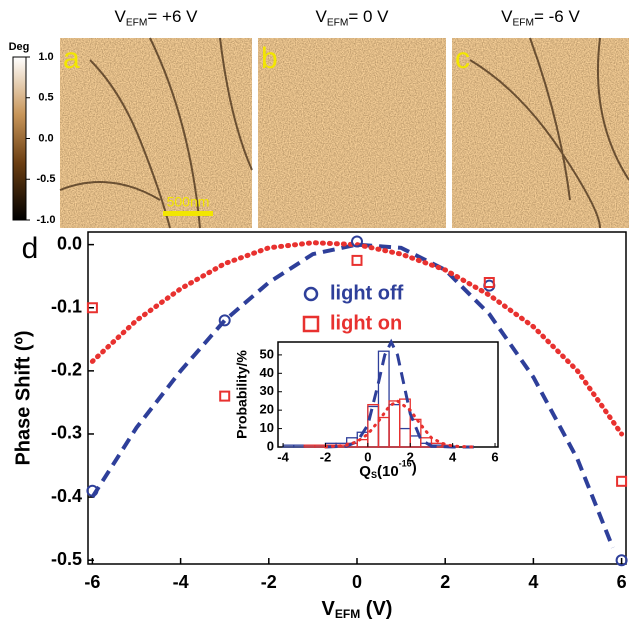 The image size is (629, 627). Describe the element at coordinates (45, 138) in the screenshot. I see `colorbar-tick-label: 0.0` at that location.